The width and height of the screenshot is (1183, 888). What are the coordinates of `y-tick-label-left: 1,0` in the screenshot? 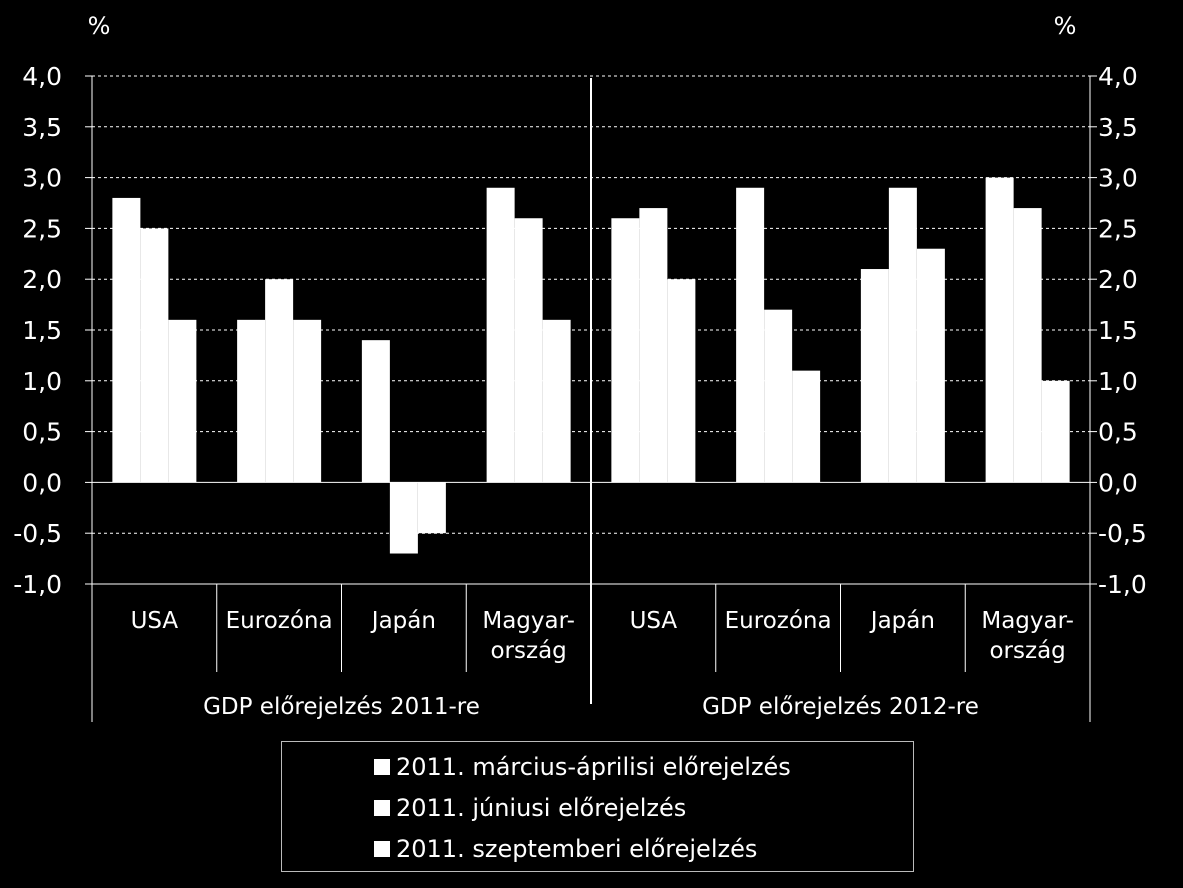 It's located at (42, 381).